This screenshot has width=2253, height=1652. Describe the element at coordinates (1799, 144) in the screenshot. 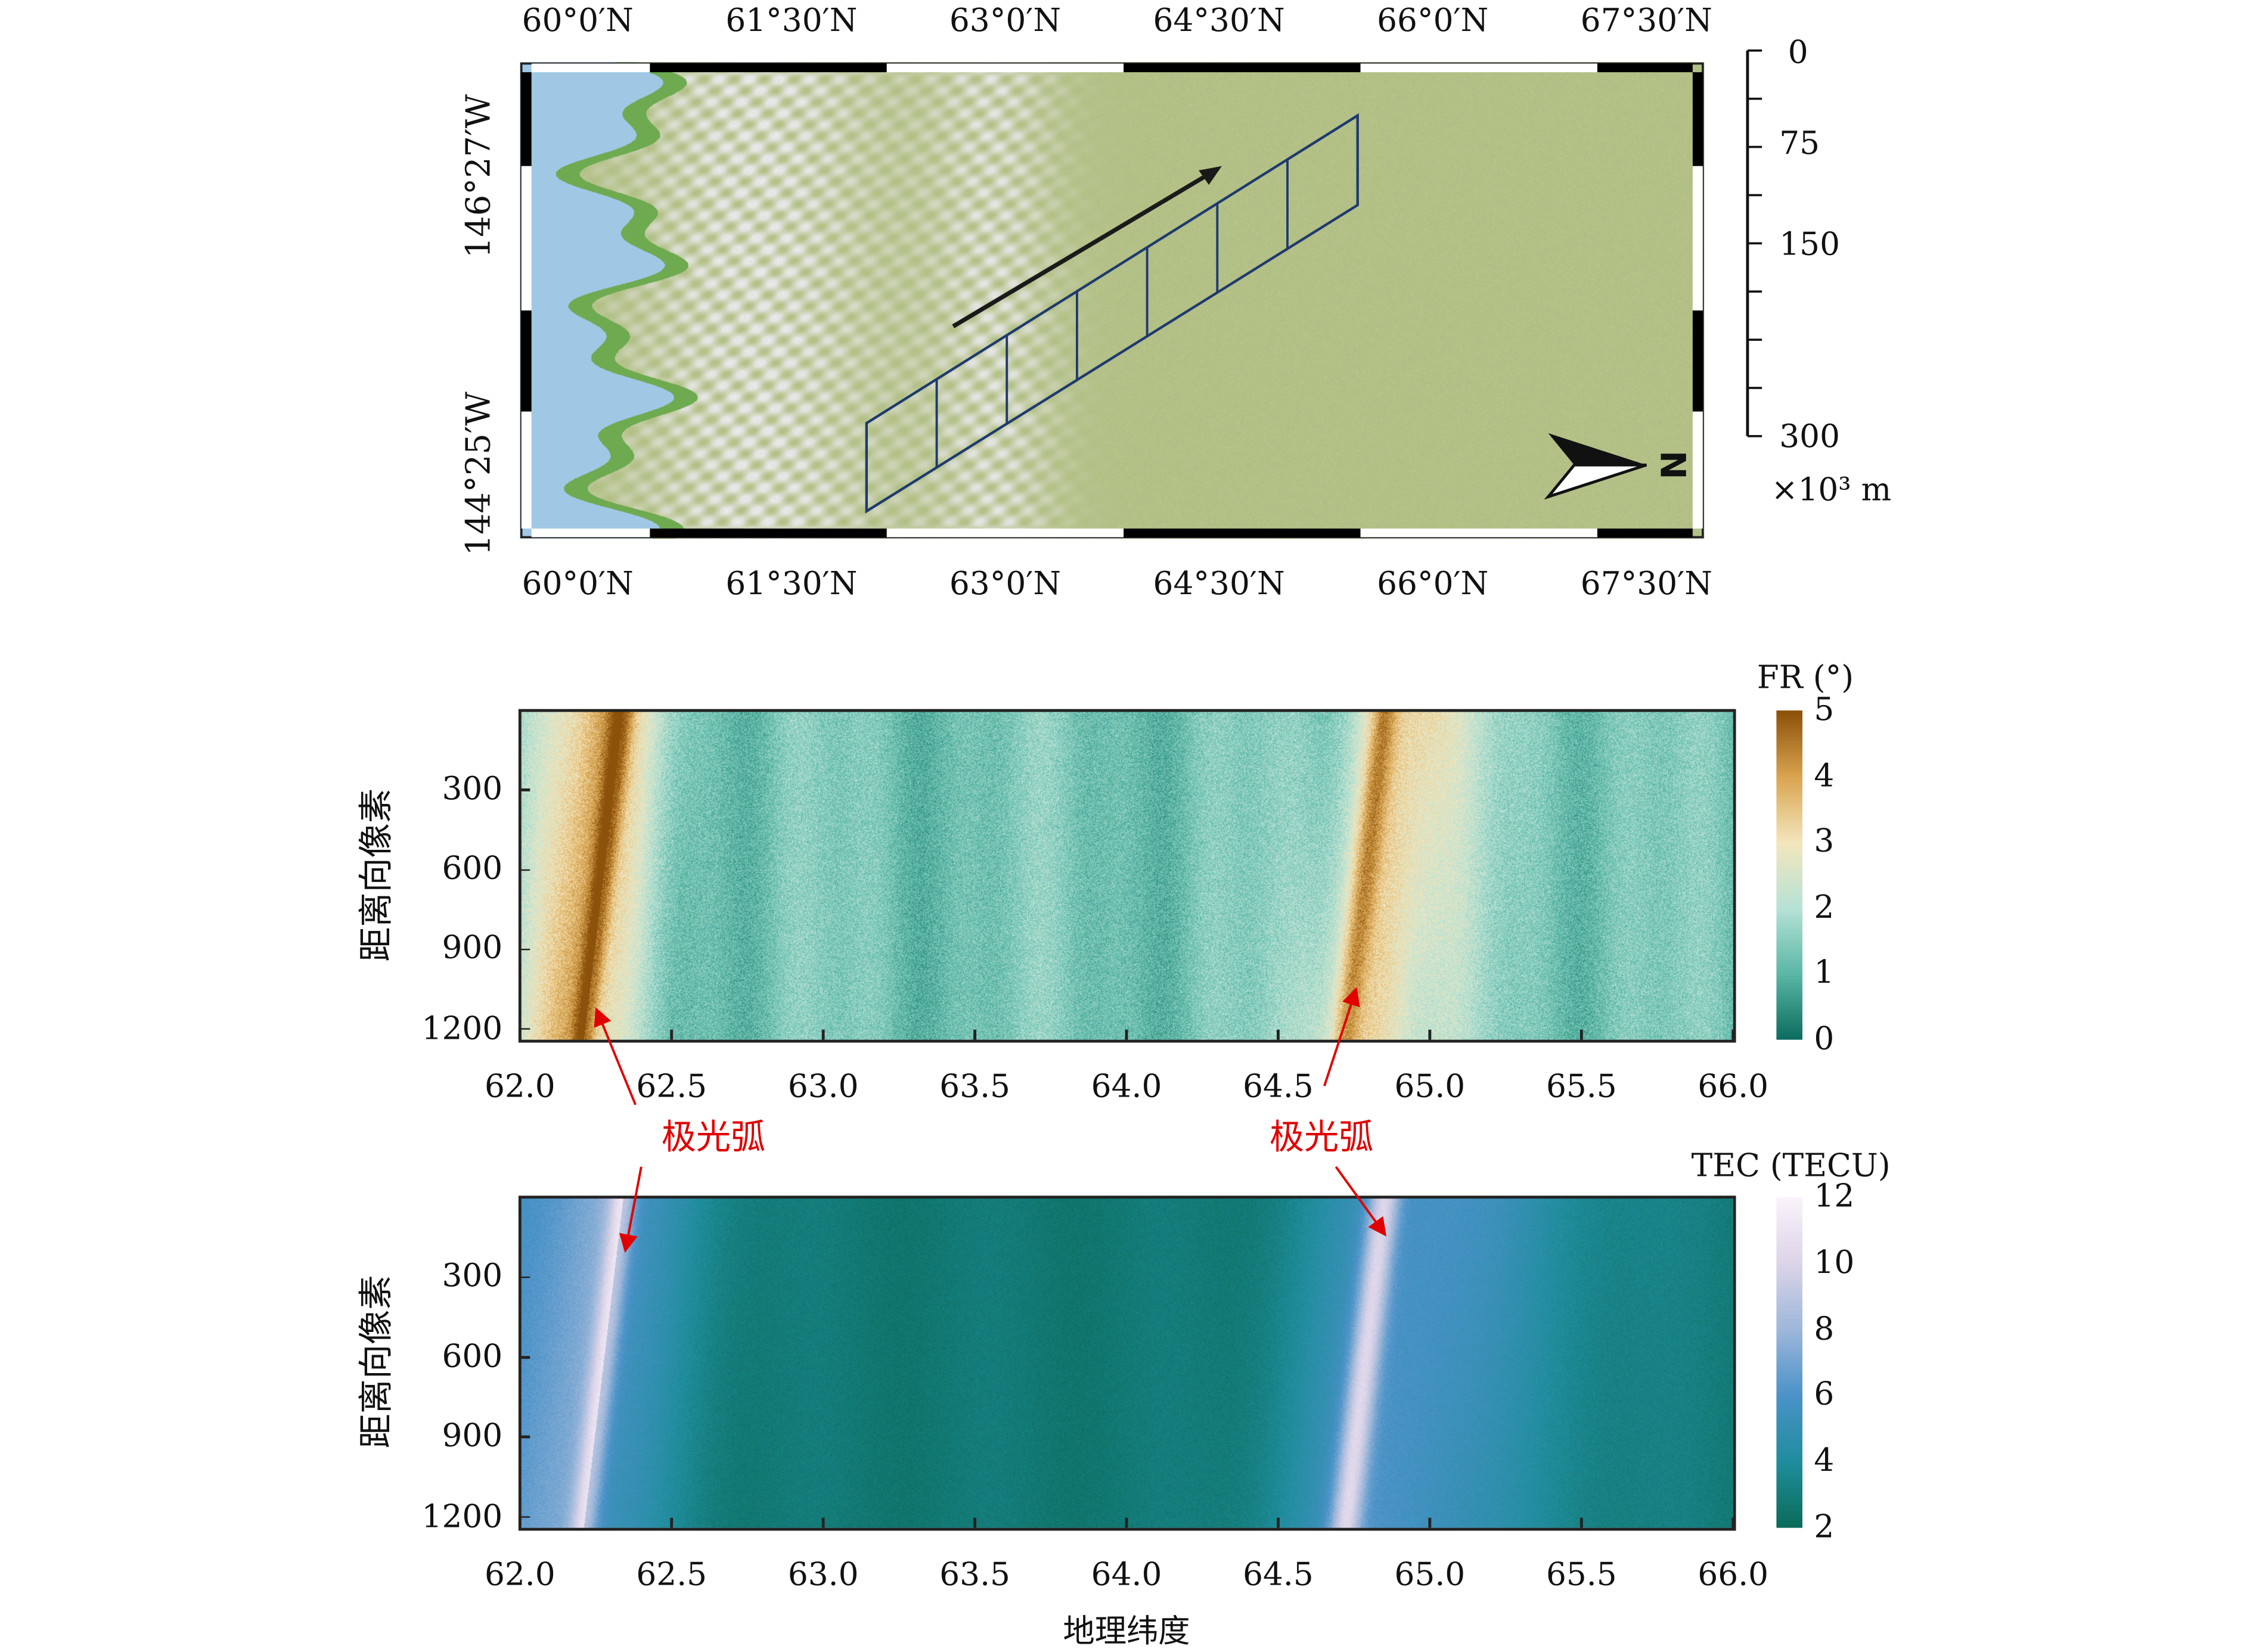

I see `scale-label-75: 75` at that location.